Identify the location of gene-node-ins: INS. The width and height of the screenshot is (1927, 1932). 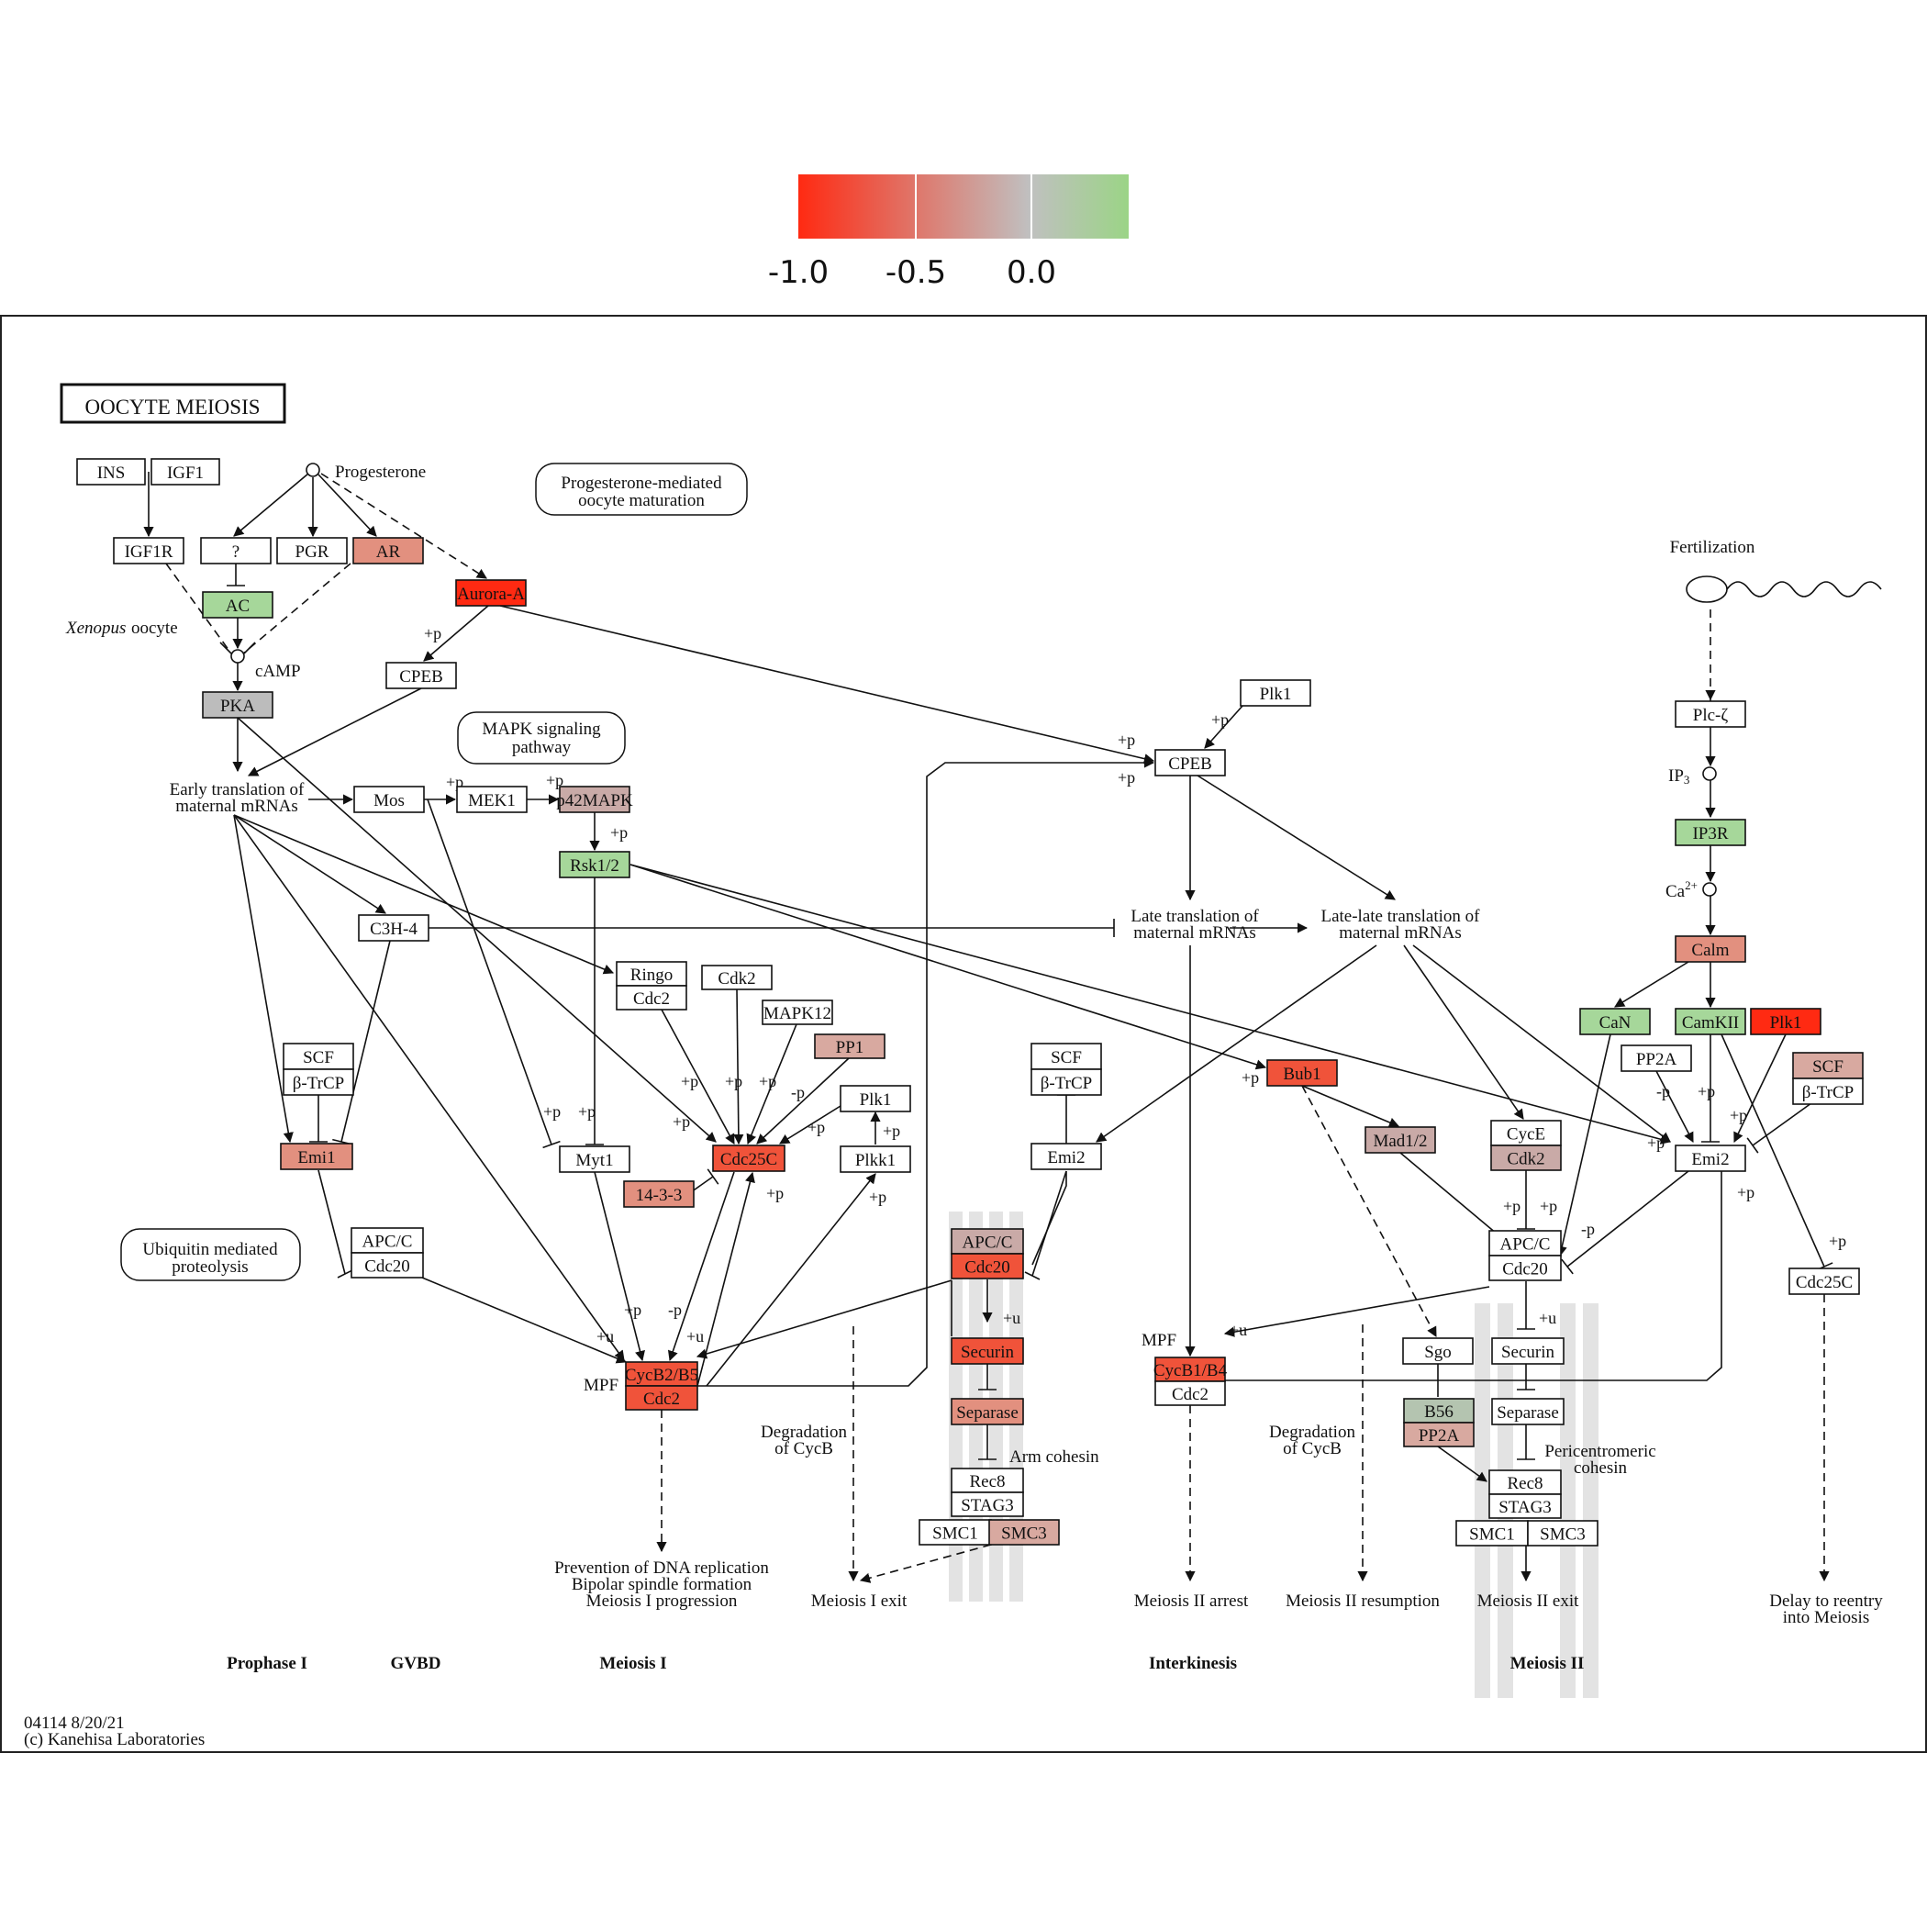
(111, 472).